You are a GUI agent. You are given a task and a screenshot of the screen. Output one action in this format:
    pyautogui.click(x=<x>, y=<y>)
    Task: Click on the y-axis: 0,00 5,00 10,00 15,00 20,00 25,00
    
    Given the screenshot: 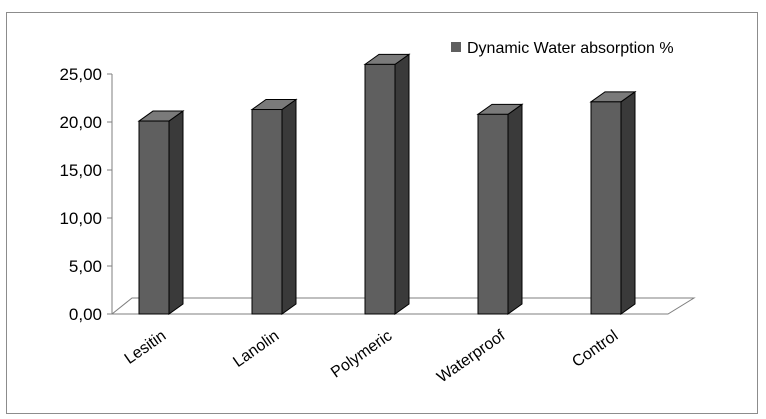 What is the action you would take?
    pyautogui.click(x=86, y=194)
    